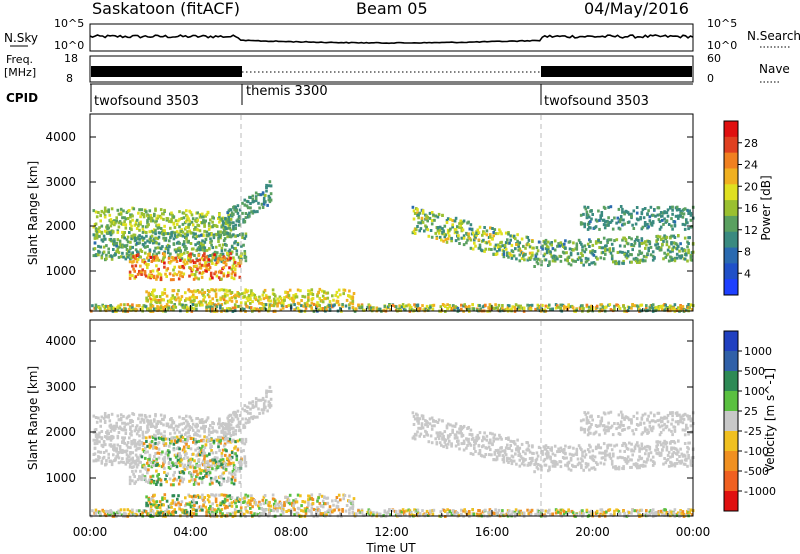  What do you see at coordinates (731, 239) in the screenshot?
I see `colorbar-swatch` at bounding box center [731, 239].